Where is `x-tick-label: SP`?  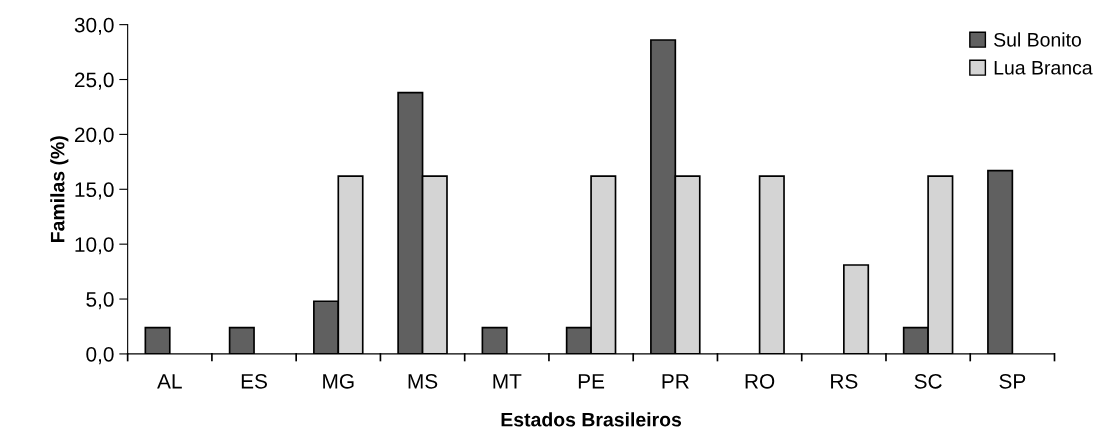
x-tick-label: SP is located at coordinates (1012, 381).